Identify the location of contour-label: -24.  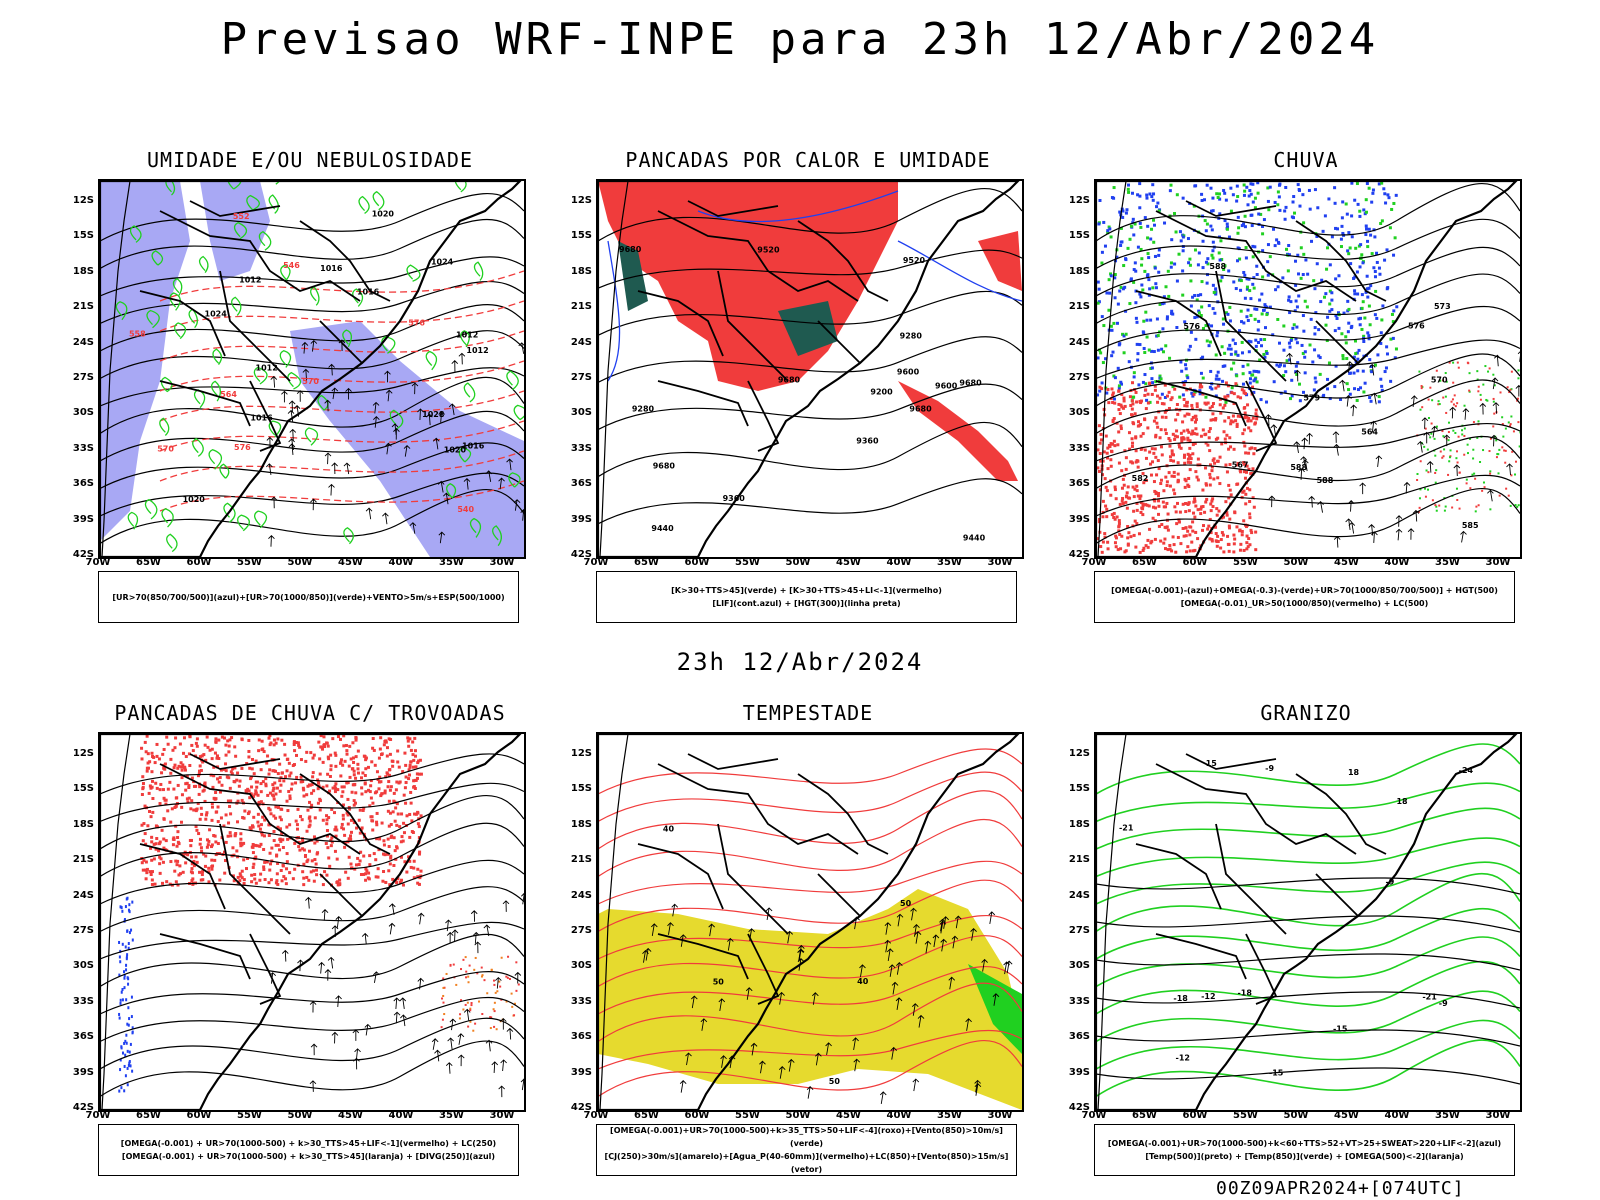
(1466, 770).